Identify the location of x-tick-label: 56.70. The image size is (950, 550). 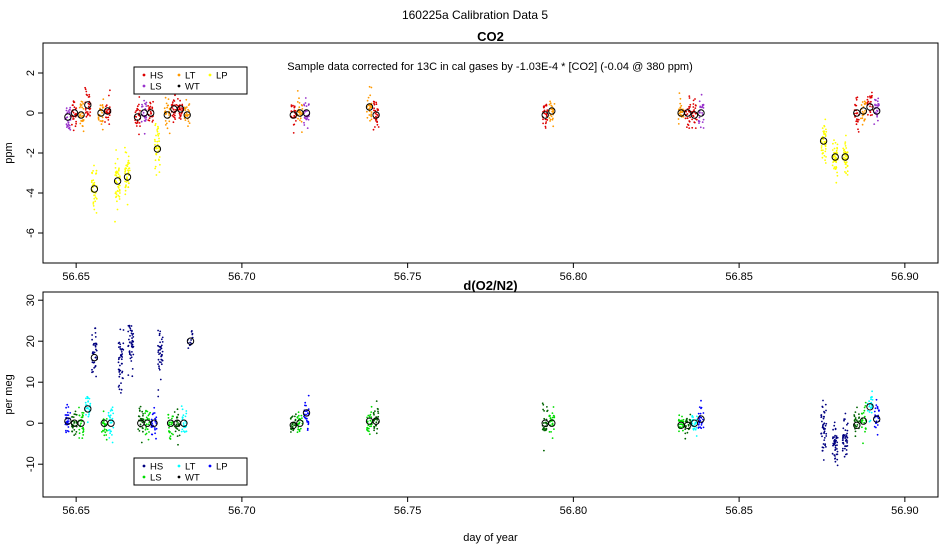
(242, 511).